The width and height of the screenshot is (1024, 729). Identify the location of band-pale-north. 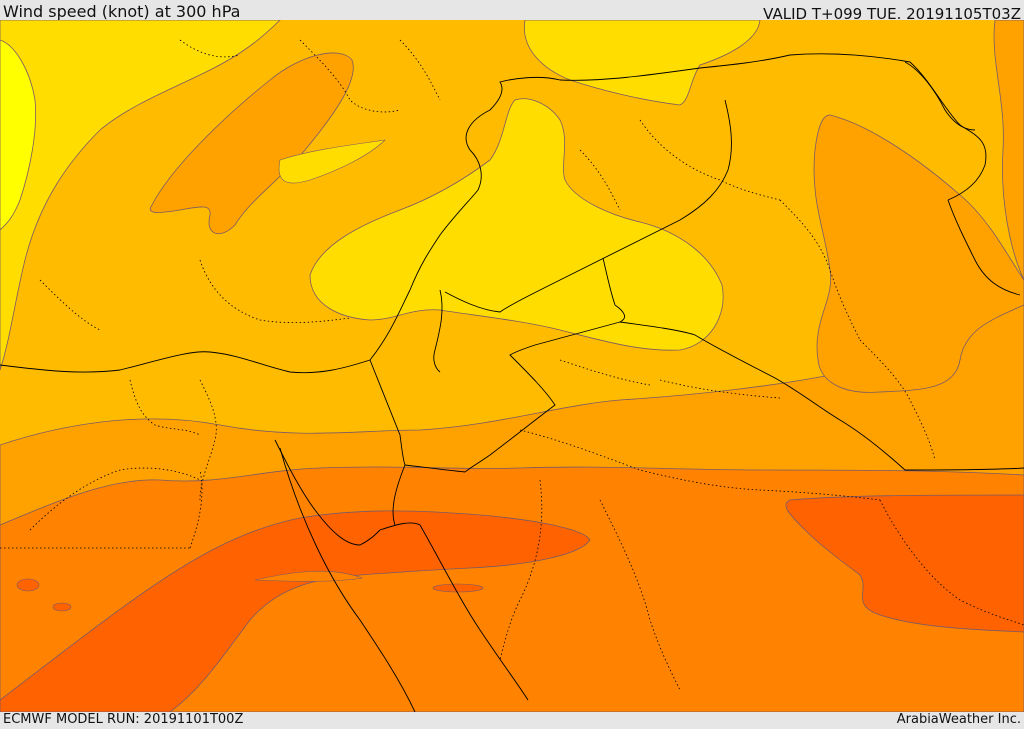
(642, 63).